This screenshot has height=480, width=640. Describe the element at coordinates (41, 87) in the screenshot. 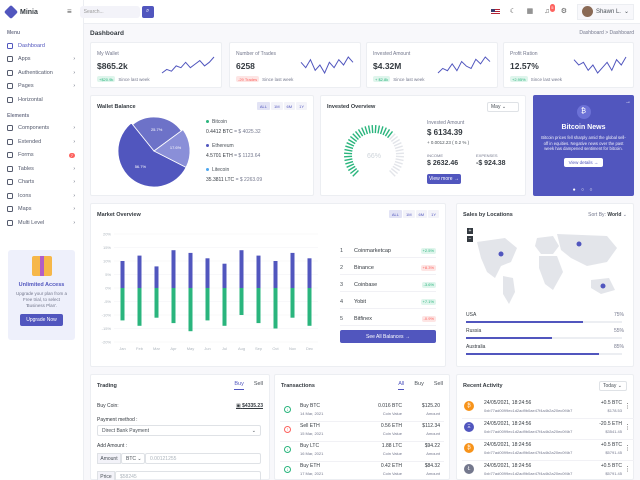

I see `sidebar-item-pages: Pages ›` at that location.